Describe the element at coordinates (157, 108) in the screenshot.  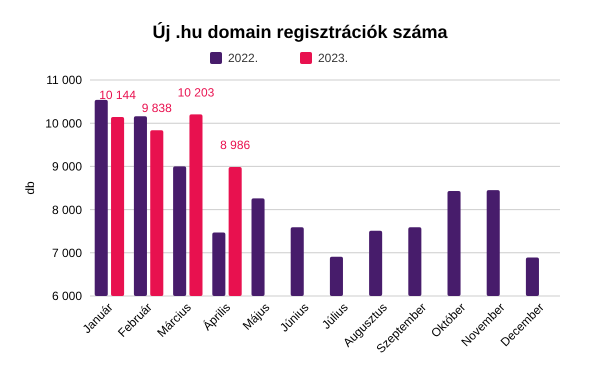
I see `data-label: 9 838` at that location.